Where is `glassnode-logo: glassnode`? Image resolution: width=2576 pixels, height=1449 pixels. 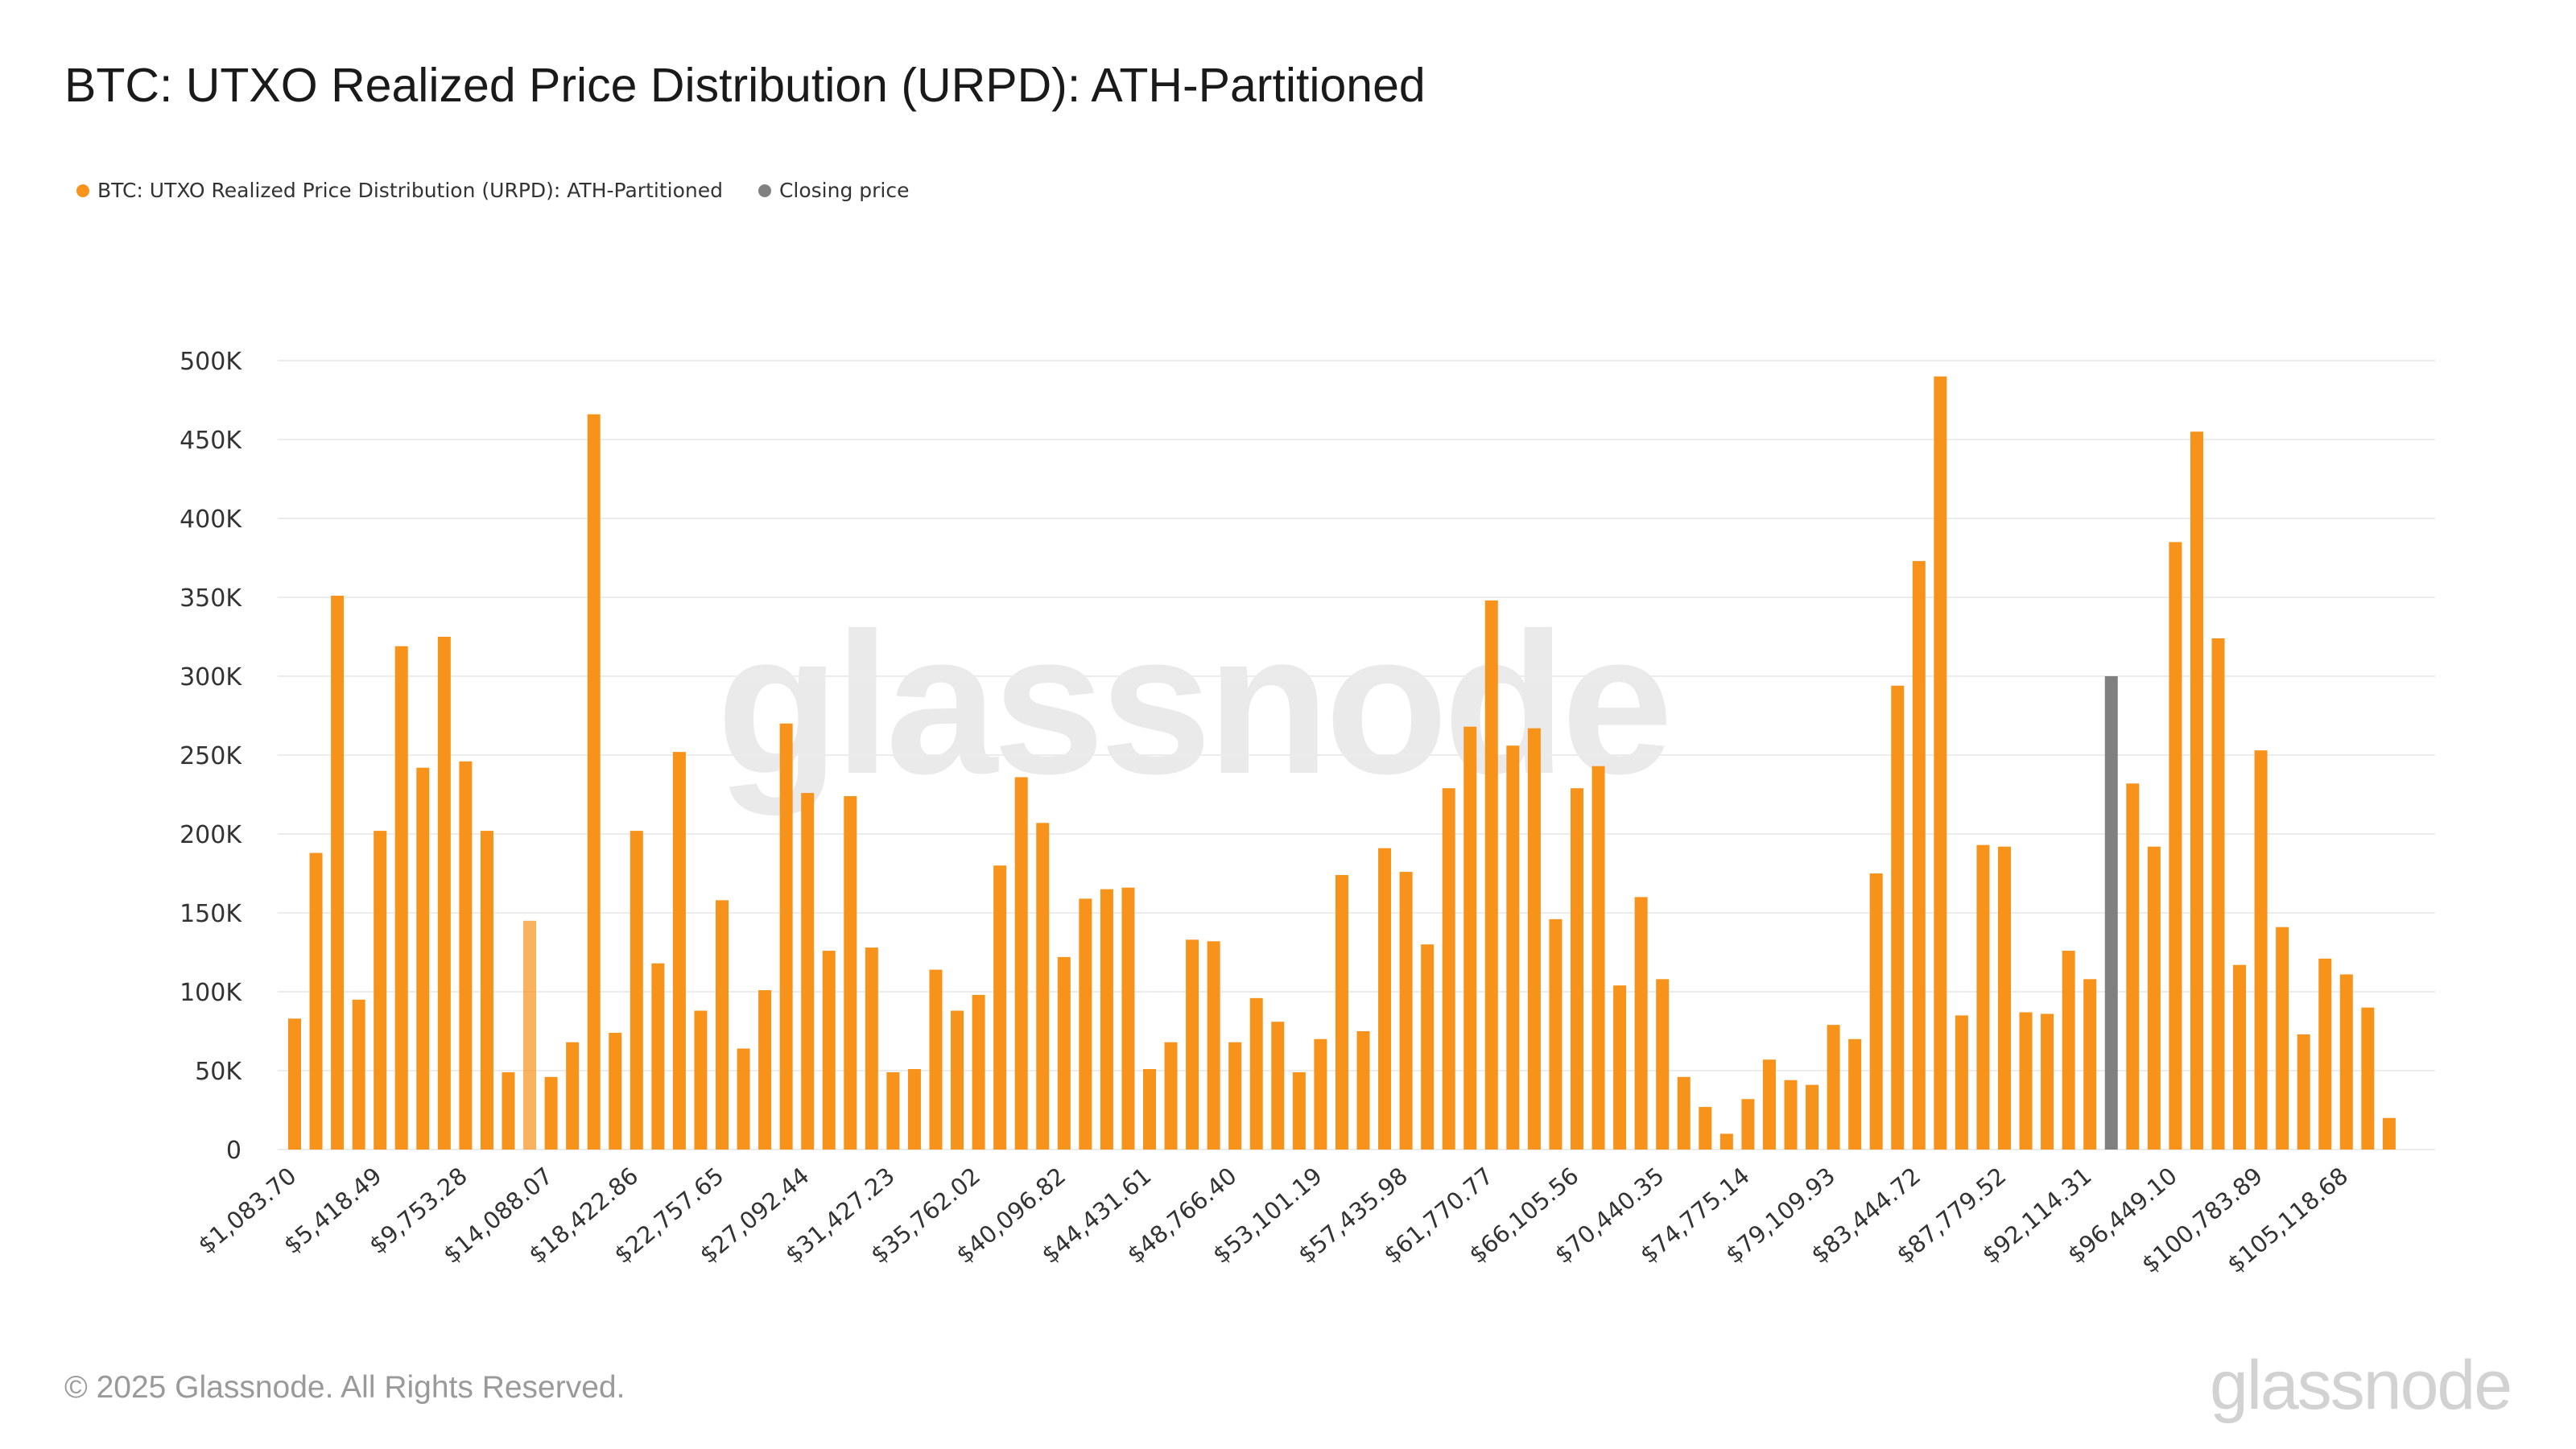
glassnode-logo: glassnode is located at coordinates (2361, 1385).